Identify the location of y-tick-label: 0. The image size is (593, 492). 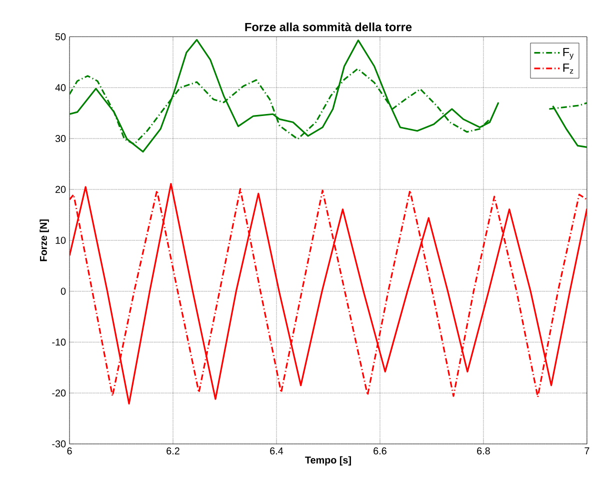
(63, 291).